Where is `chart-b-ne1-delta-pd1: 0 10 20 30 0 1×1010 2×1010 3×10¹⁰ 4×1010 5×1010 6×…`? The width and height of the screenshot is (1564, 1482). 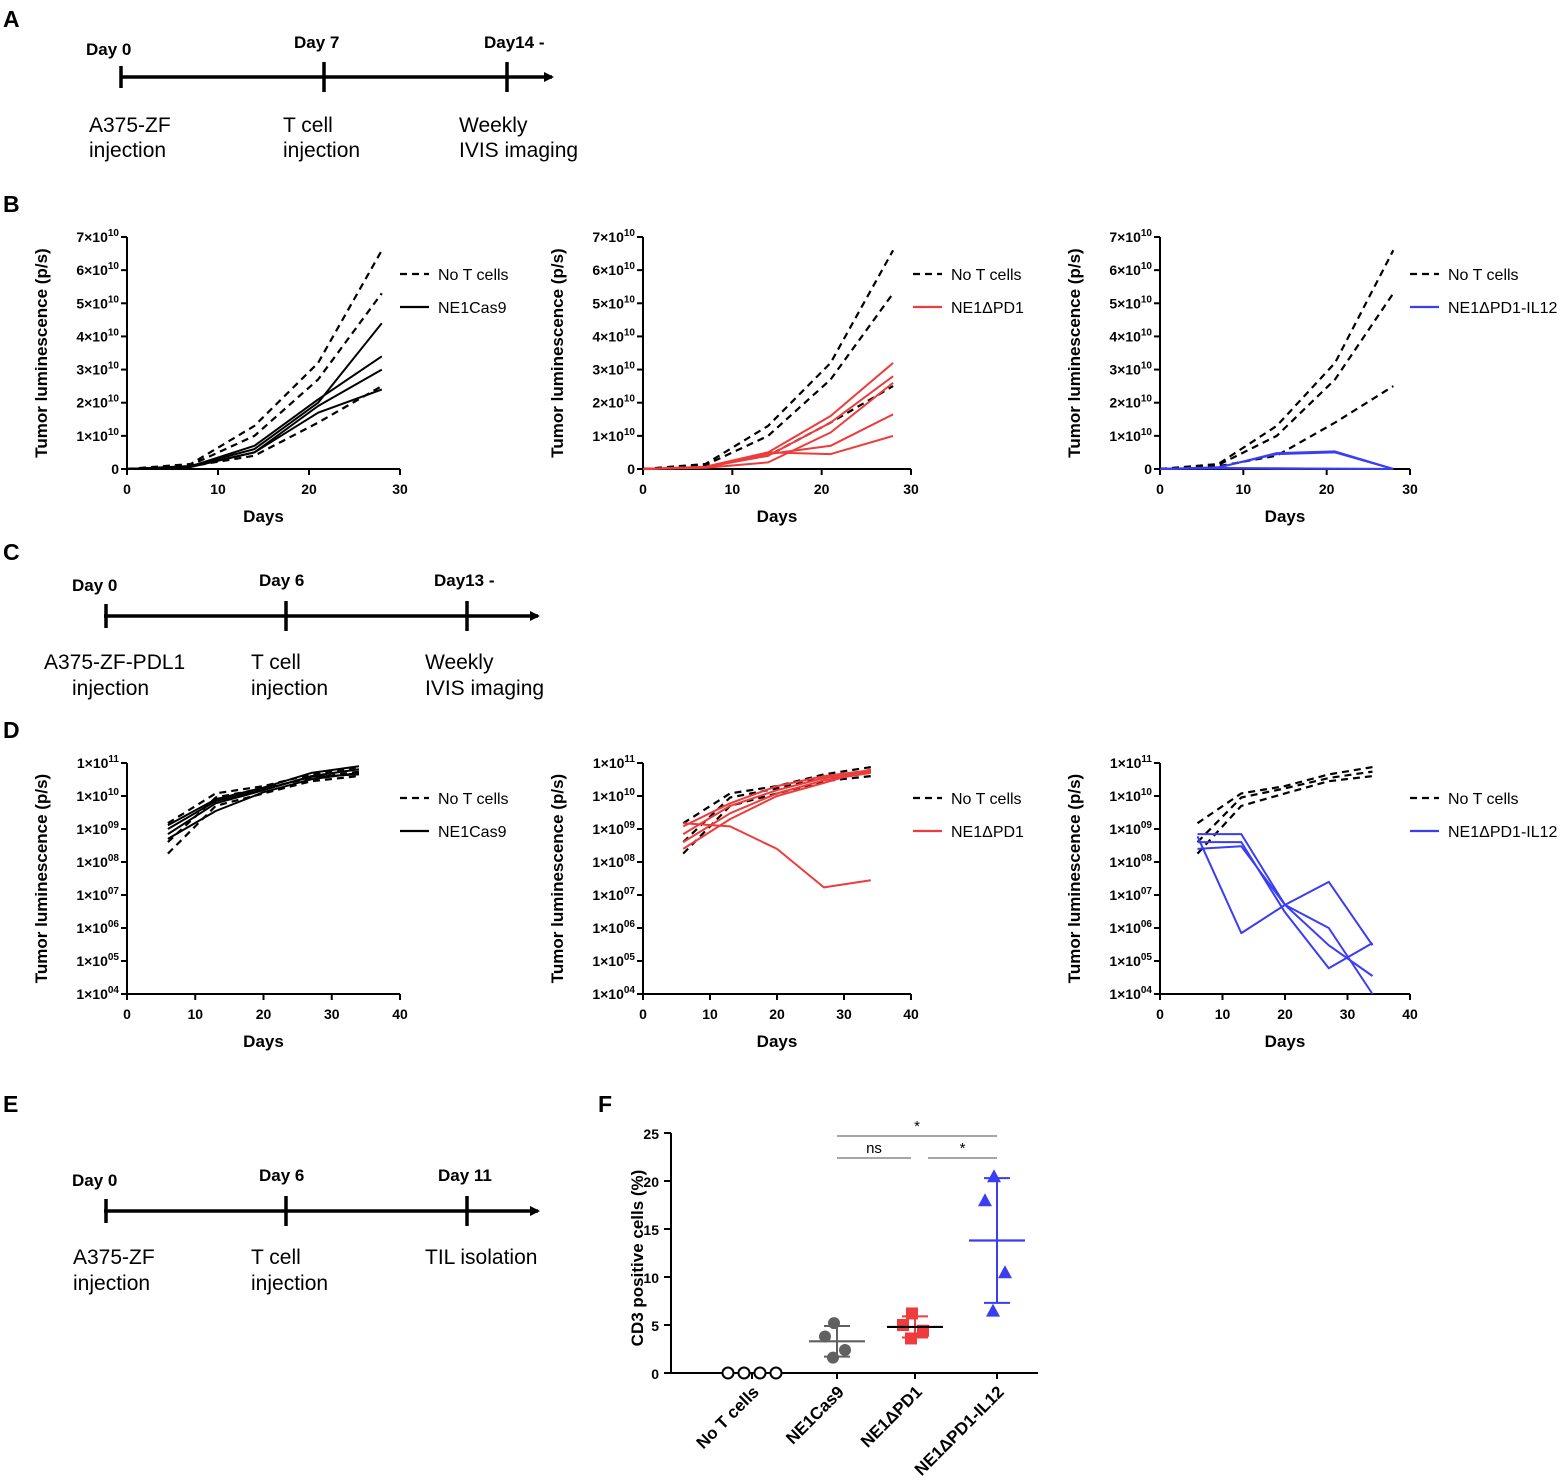
chart-b-ne1-delta-pd1: 0 10 20 30 0 1×1010 2×1010 3×10¹⁰ 4×1010 5×1010 6×… is located at coordinates (786, 377).